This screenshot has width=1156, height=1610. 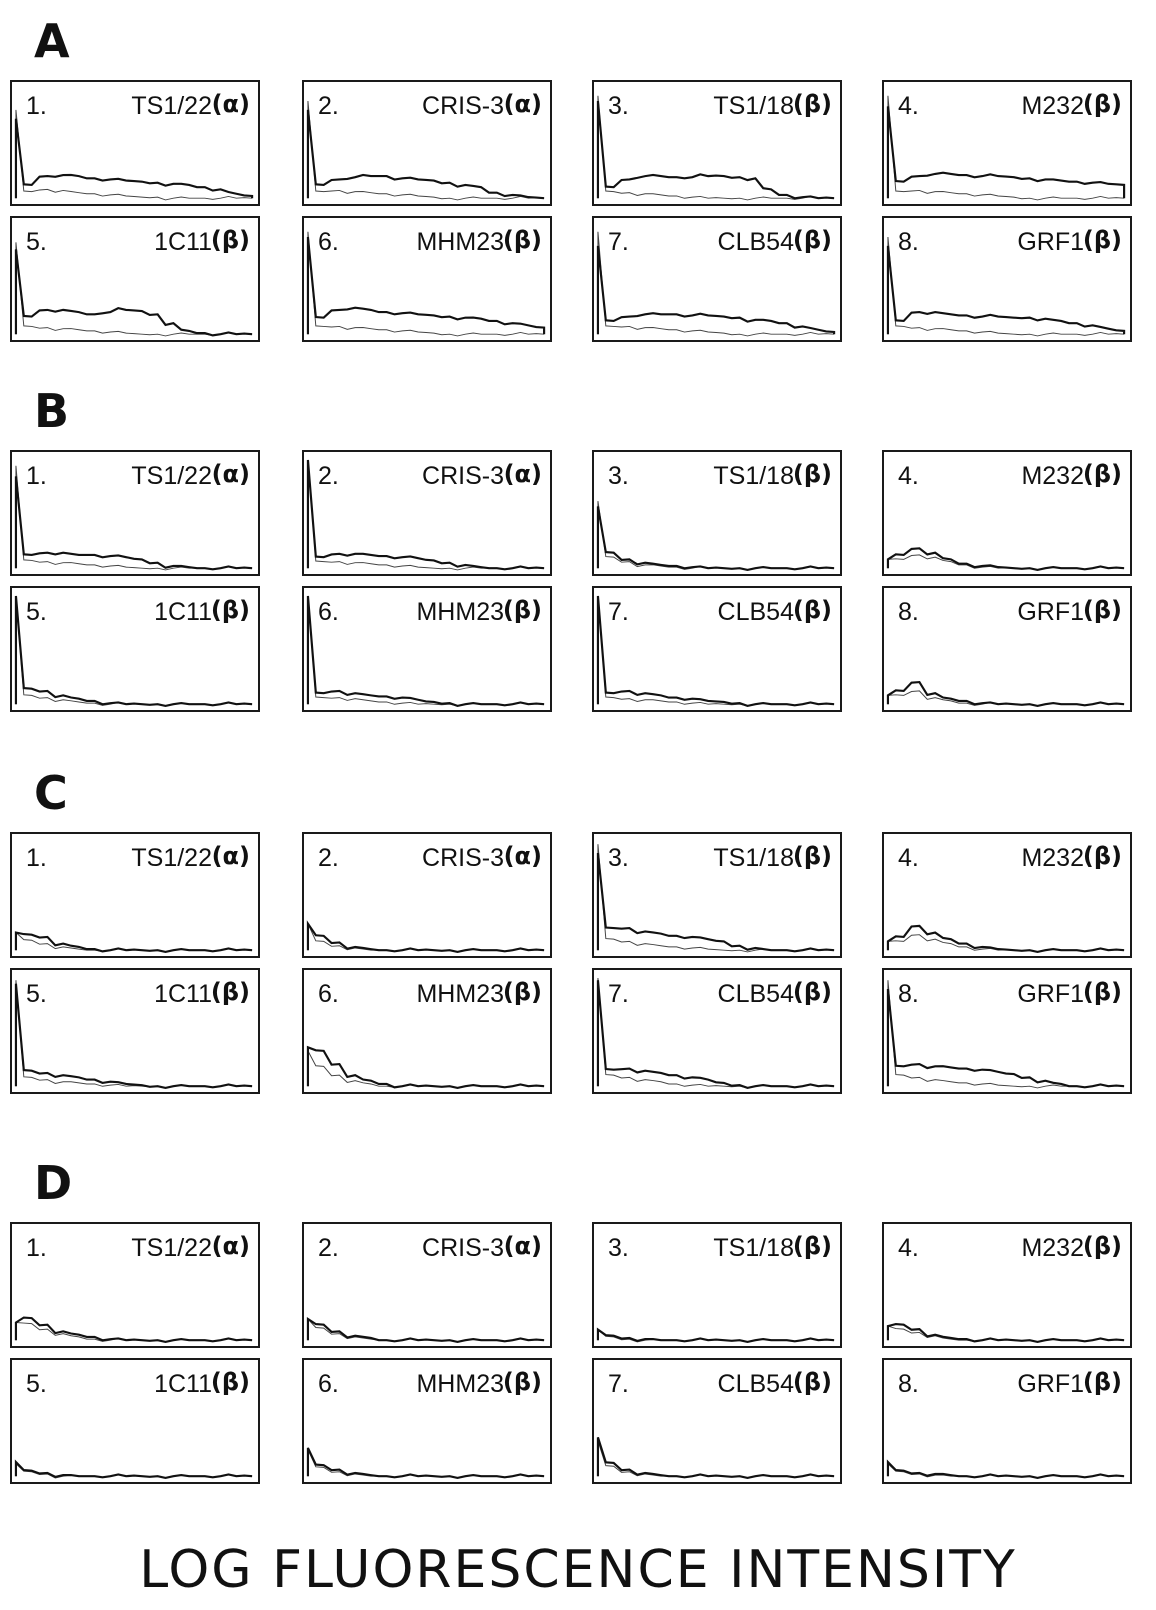 What do you see at coordinates (578, 1570) in the screenshot?
I see `x-axis-label: LOG FLUORESCENCE INTENSITY` at bounding box center [578, 1570].